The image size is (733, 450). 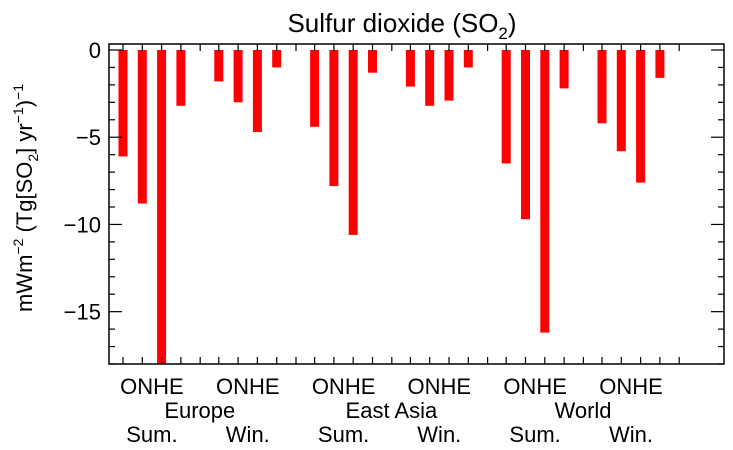 I want to click on y-tick-label: −5, so click(x=88, y=137).